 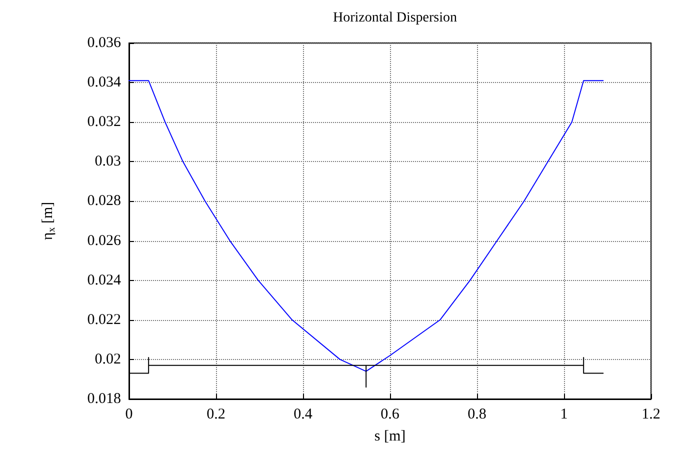 What do you see at coordinates (107, 162) in the screenshot?
I see `y-tick-label: 0.03` at bounding box center [107, 162].